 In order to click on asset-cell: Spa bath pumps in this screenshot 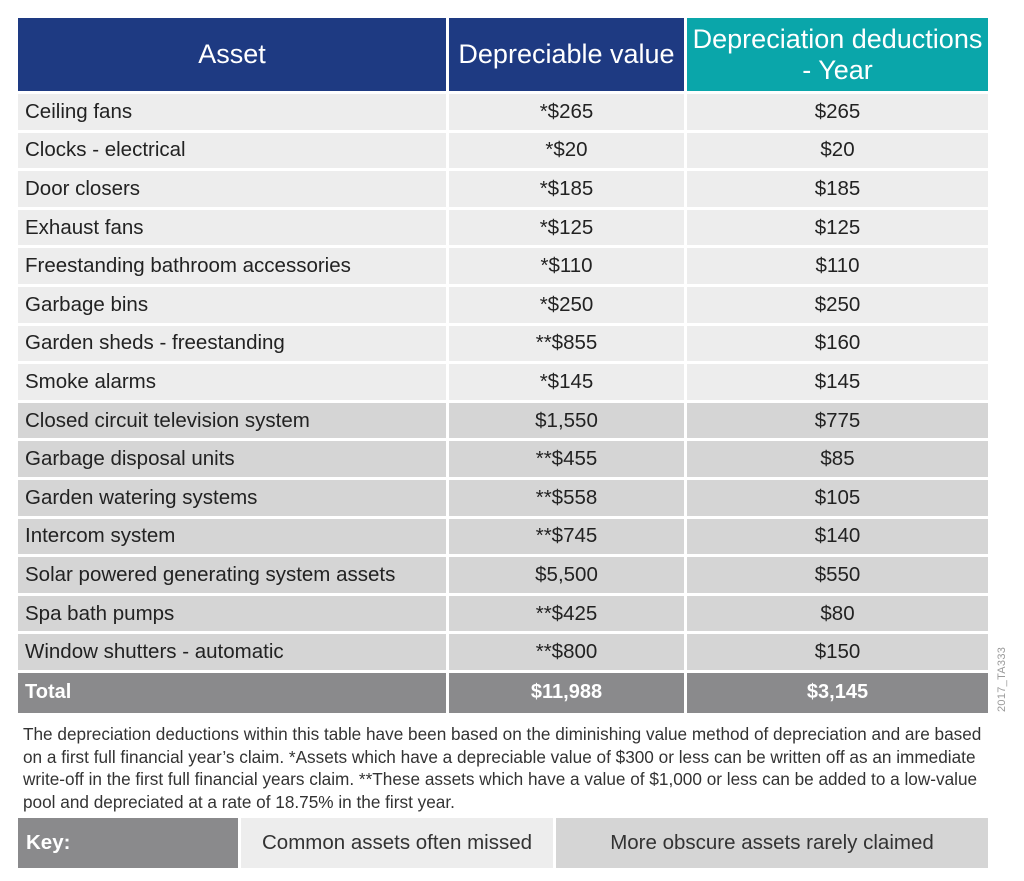, I will do `click(232, 613)`.